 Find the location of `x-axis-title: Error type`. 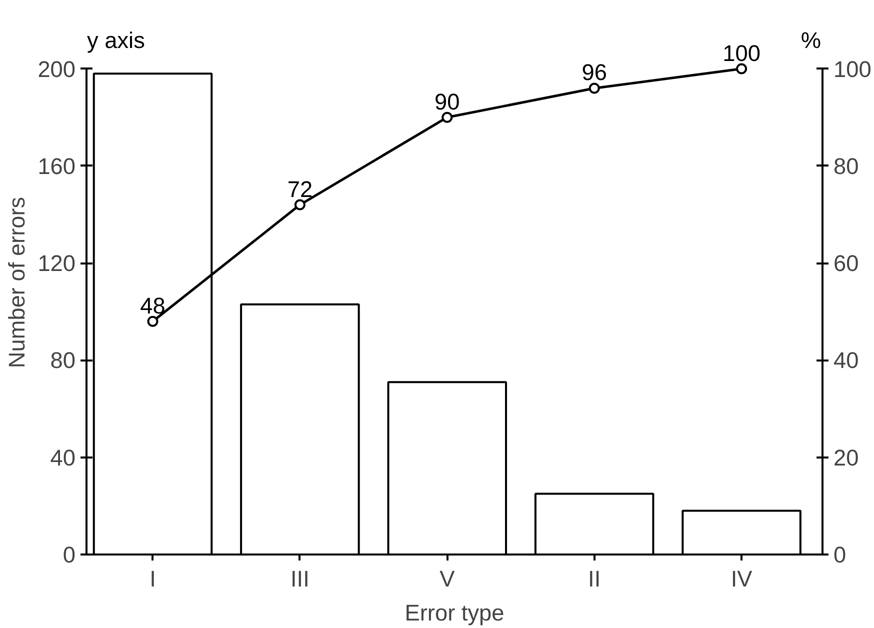

x-axis-title: Error type is located at coordinates (454, 613).